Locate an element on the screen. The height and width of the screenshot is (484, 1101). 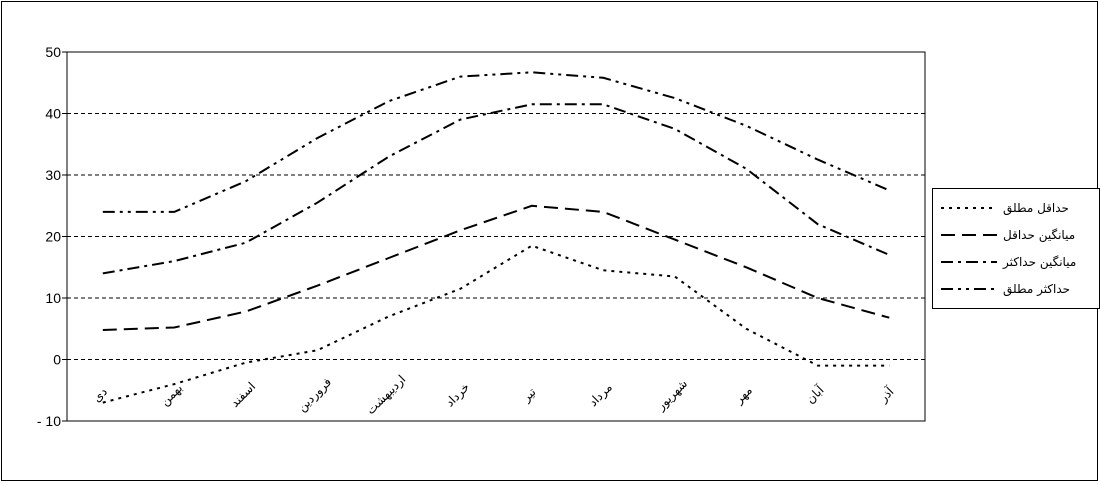
x-category-label: تیر is located at coordinates (528, 395).